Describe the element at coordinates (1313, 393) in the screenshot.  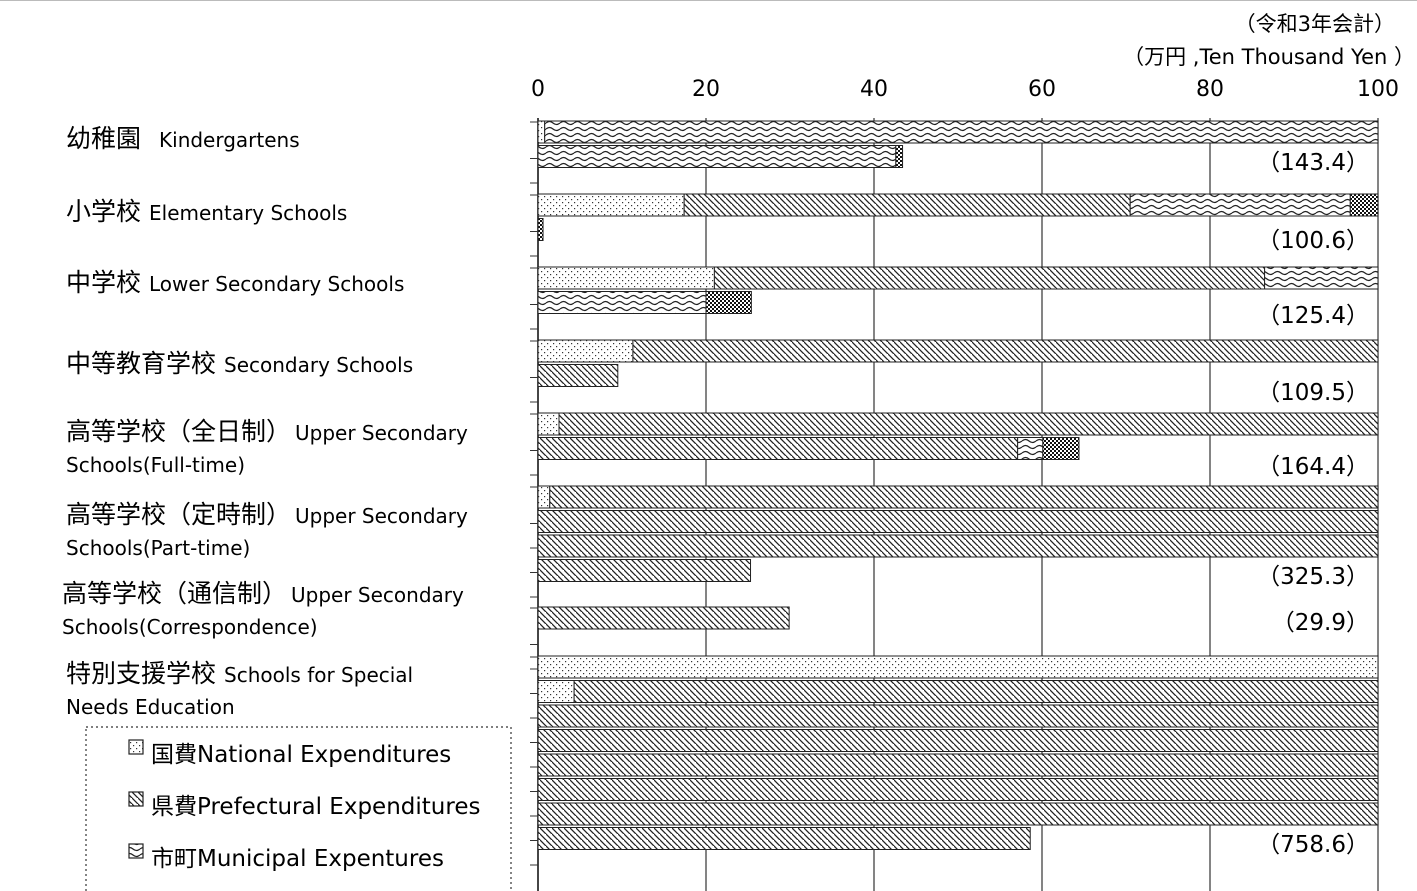
I see `total-label: （109.5）` at that location.